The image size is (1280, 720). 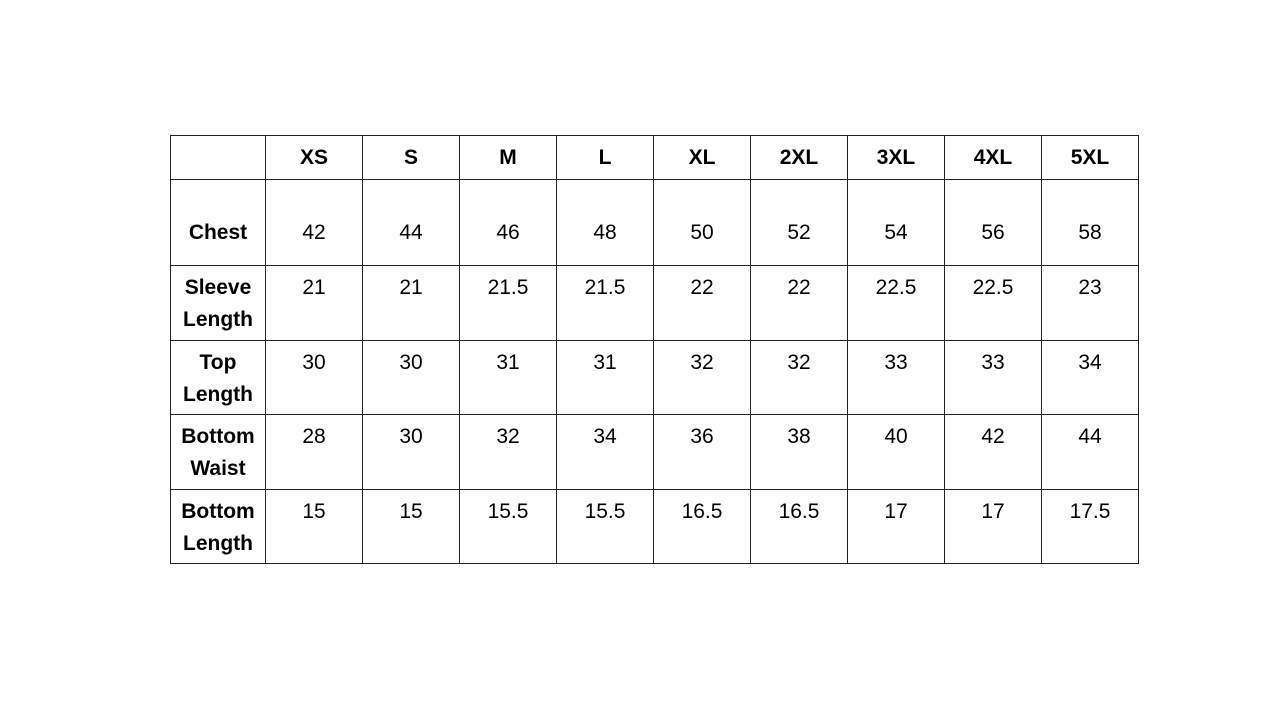 I want to click on value-cell: 17.5, so click(x=1090, y=526).